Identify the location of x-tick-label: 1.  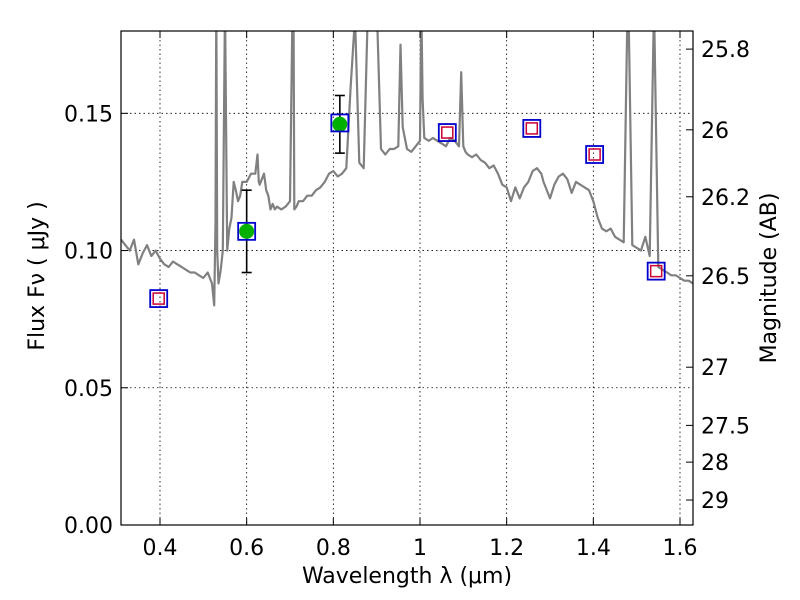
(420, 548).